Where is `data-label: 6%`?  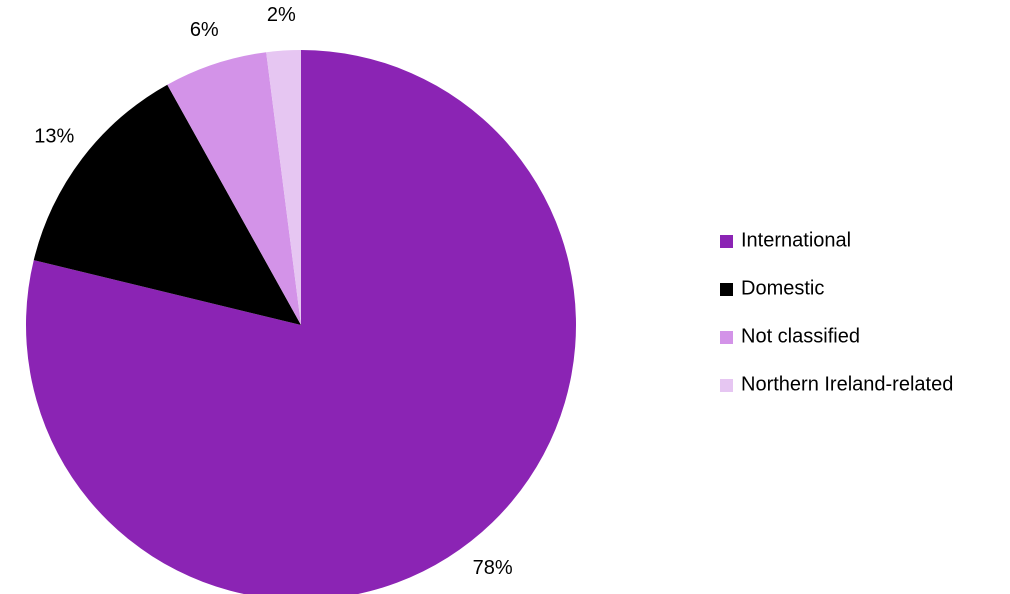
data-label: 6% is located at coordinates (204, 30).